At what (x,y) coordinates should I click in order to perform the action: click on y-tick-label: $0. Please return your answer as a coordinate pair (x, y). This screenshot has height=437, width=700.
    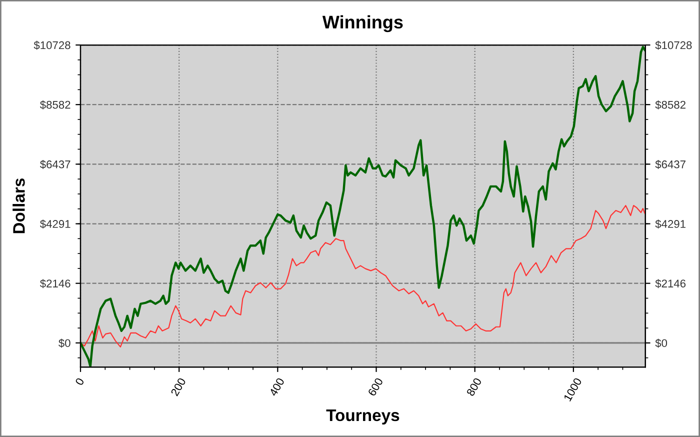
    Looking at the image, I should click on (64, 343).